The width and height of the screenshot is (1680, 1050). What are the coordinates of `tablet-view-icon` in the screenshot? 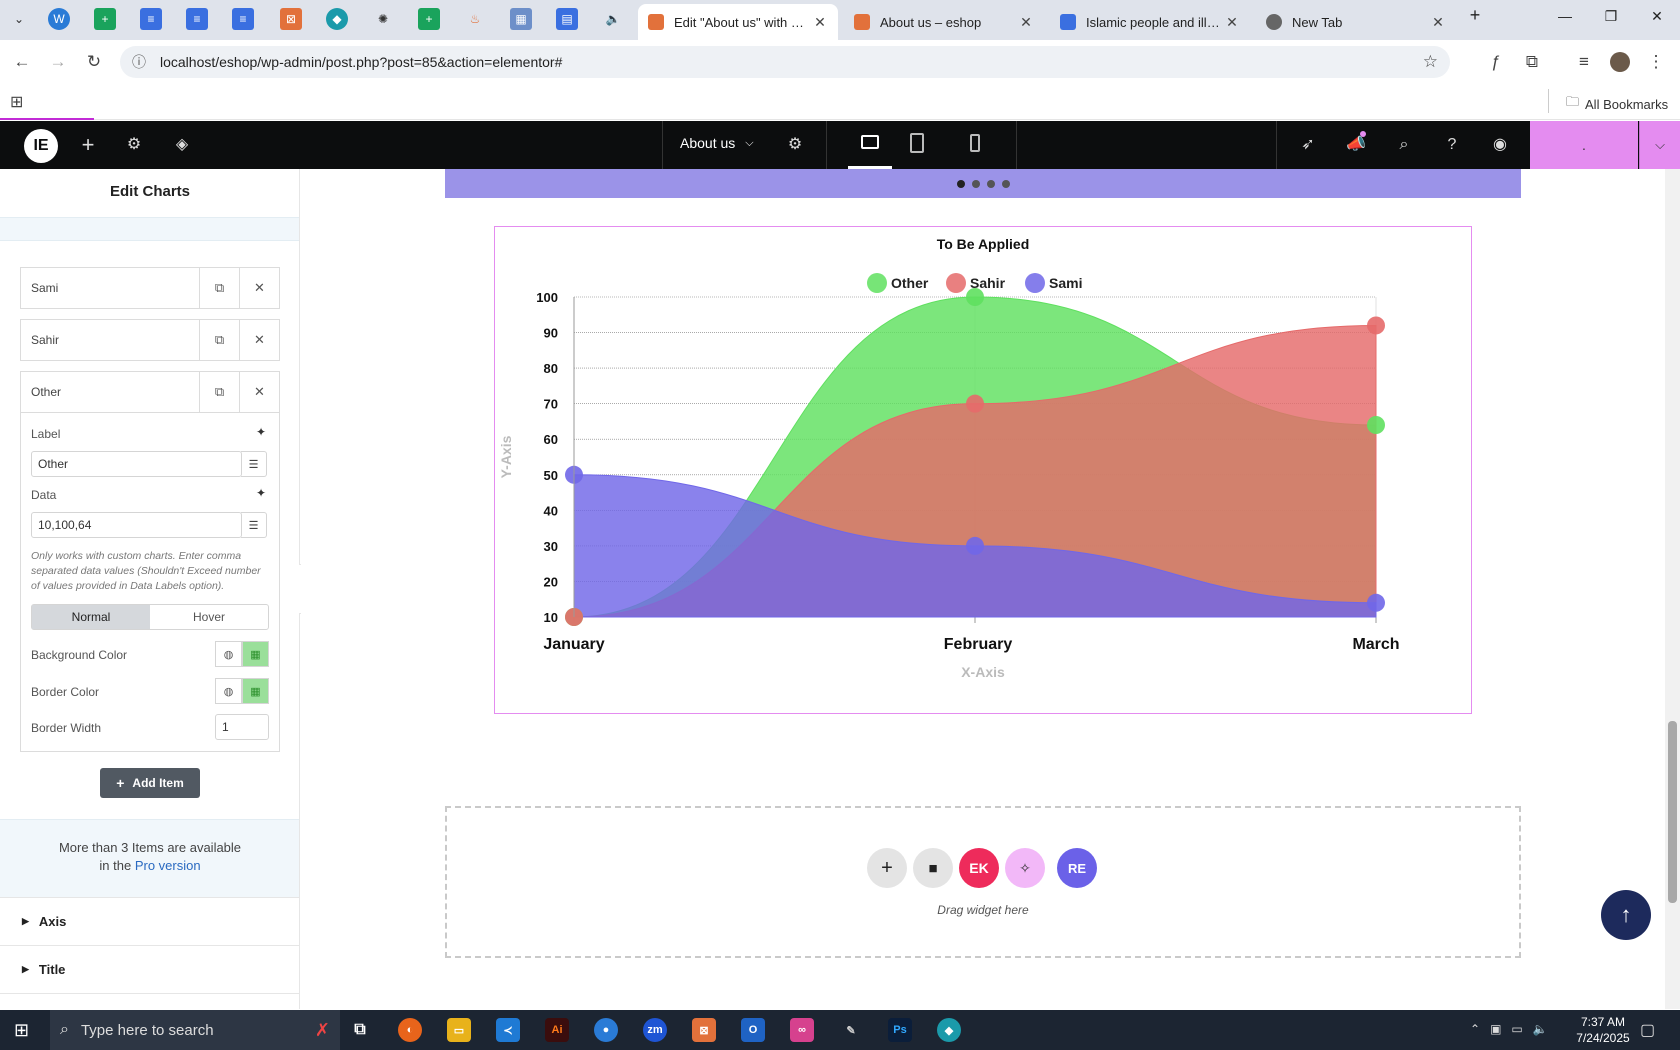 It's located at (917, 143).